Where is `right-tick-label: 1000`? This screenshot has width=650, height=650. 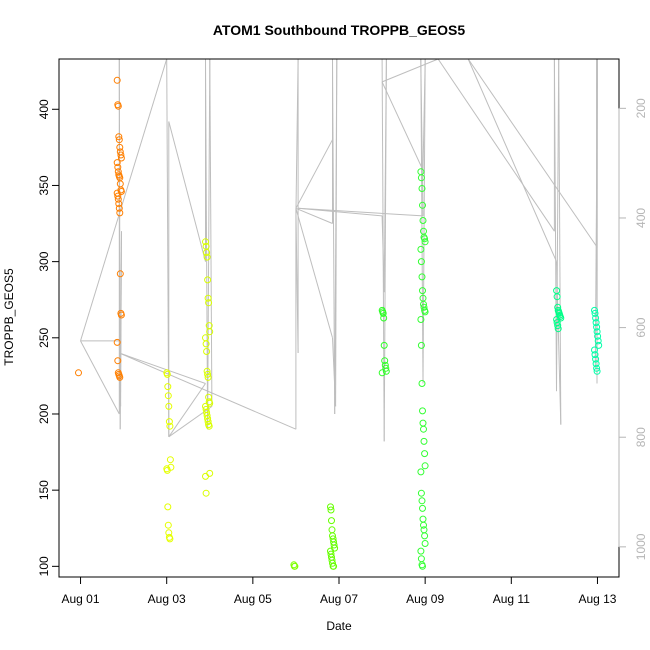
right-tick-label: 1000 is located at coordinates (641, 546).